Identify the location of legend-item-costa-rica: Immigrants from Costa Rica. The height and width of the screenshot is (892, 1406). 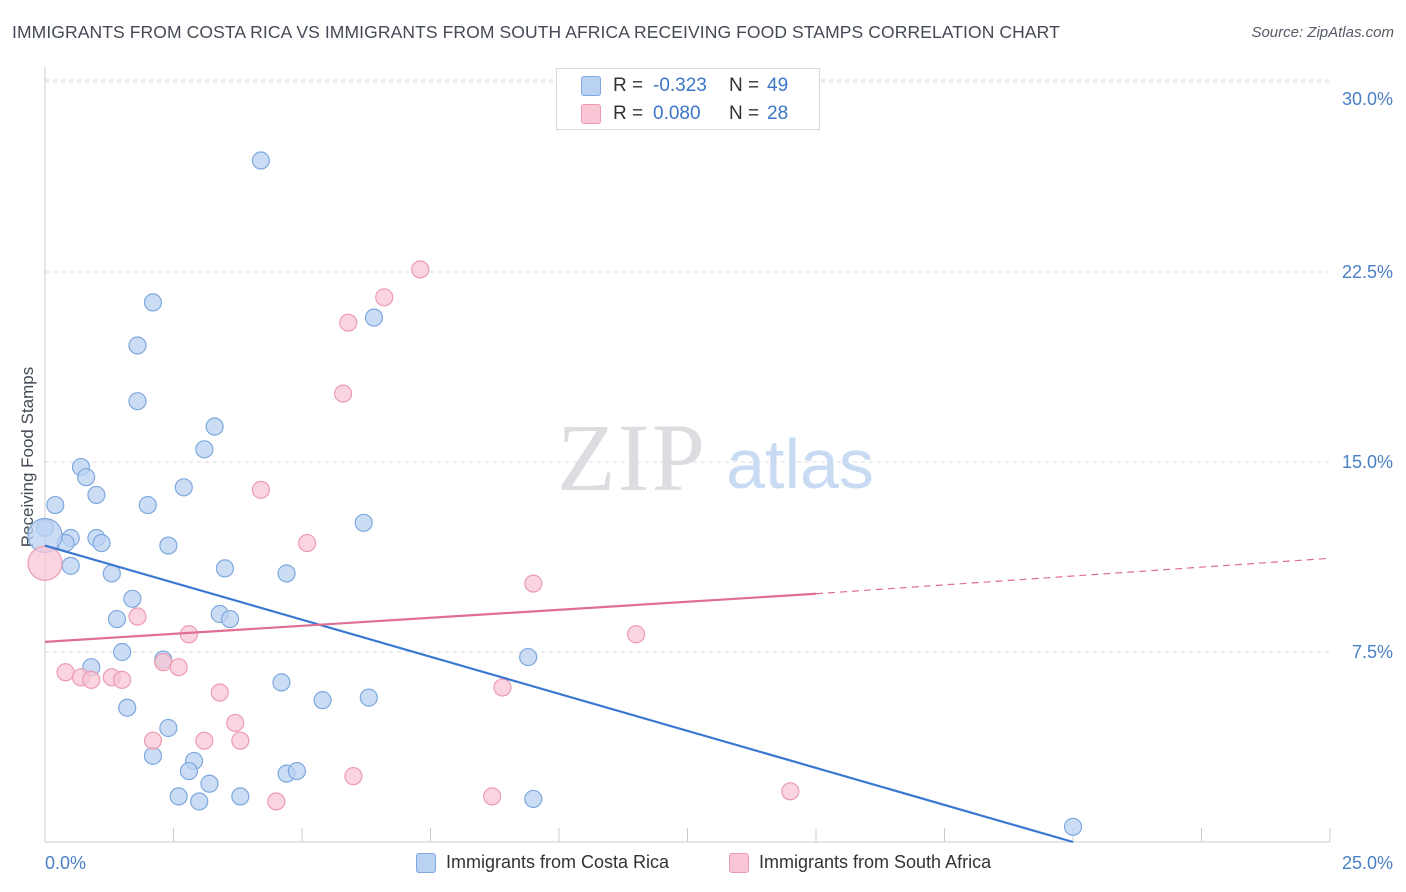
(542, 862).